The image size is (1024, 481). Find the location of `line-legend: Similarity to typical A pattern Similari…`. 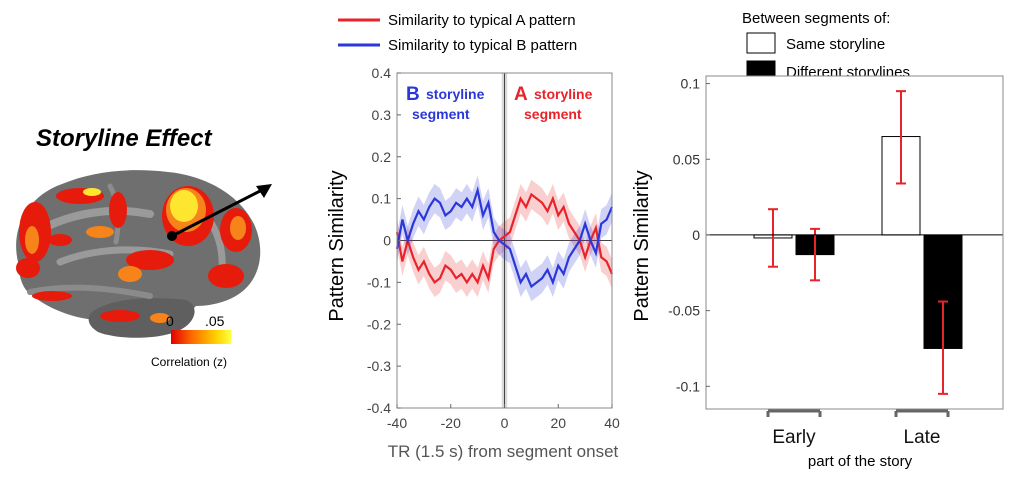

line-legend: Similarity to typical A pattern Similari… is located at coordinates (457, 33).